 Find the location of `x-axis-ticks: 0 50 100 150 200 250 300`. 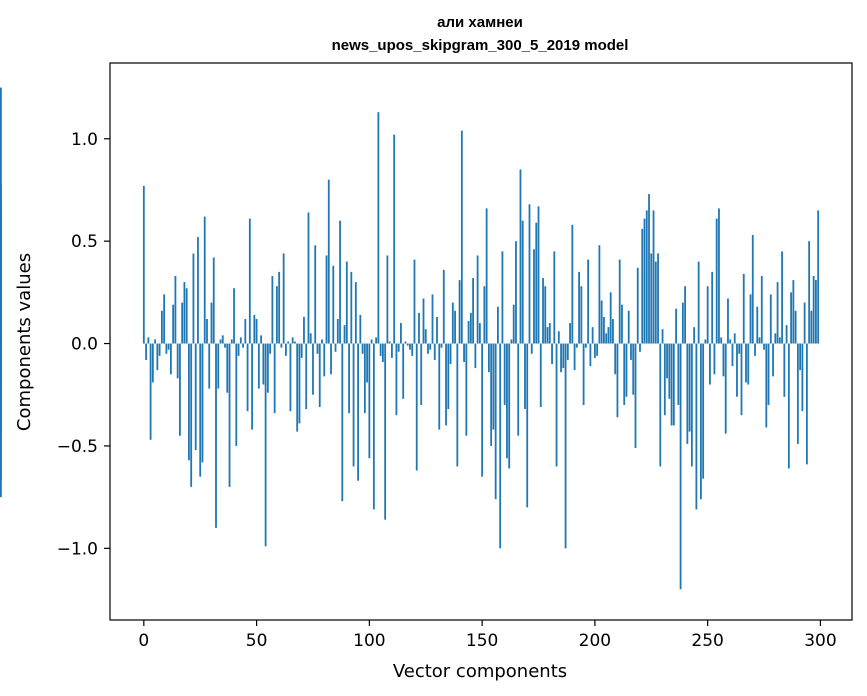

x-axis-ticks: 0 50 100 150 200 250 300 is located at coordinates (487, 635).